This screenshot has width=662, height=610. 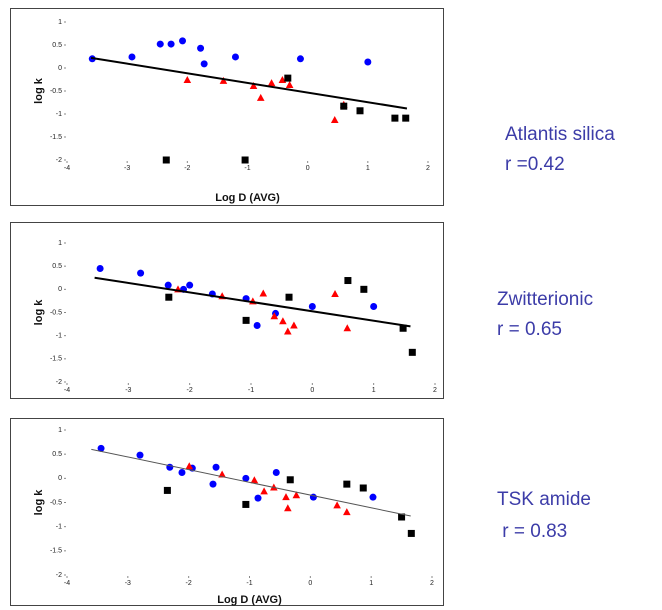 I want to click on x-axis-label: Log D (AVG), so click(x=247, y=198).